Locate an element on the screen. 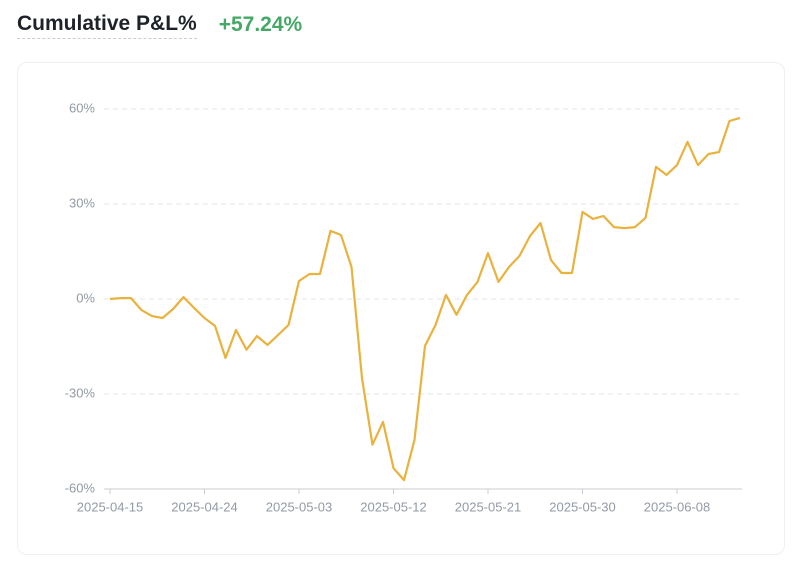 This screenshot has width=800, height=566. x-tick-label: 2025-04-24 is located at coordinates (204, 506).